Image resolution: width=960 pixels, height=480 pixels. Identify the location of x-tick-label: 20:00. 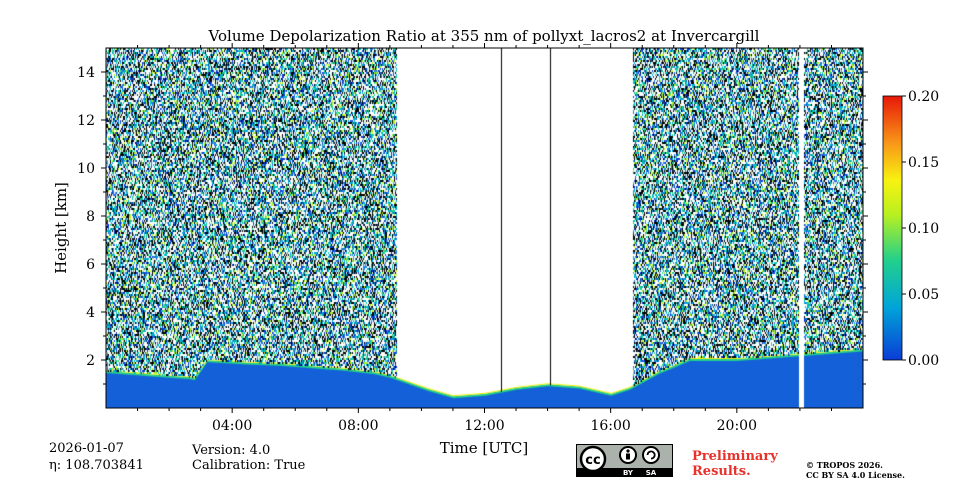
(737, 426).